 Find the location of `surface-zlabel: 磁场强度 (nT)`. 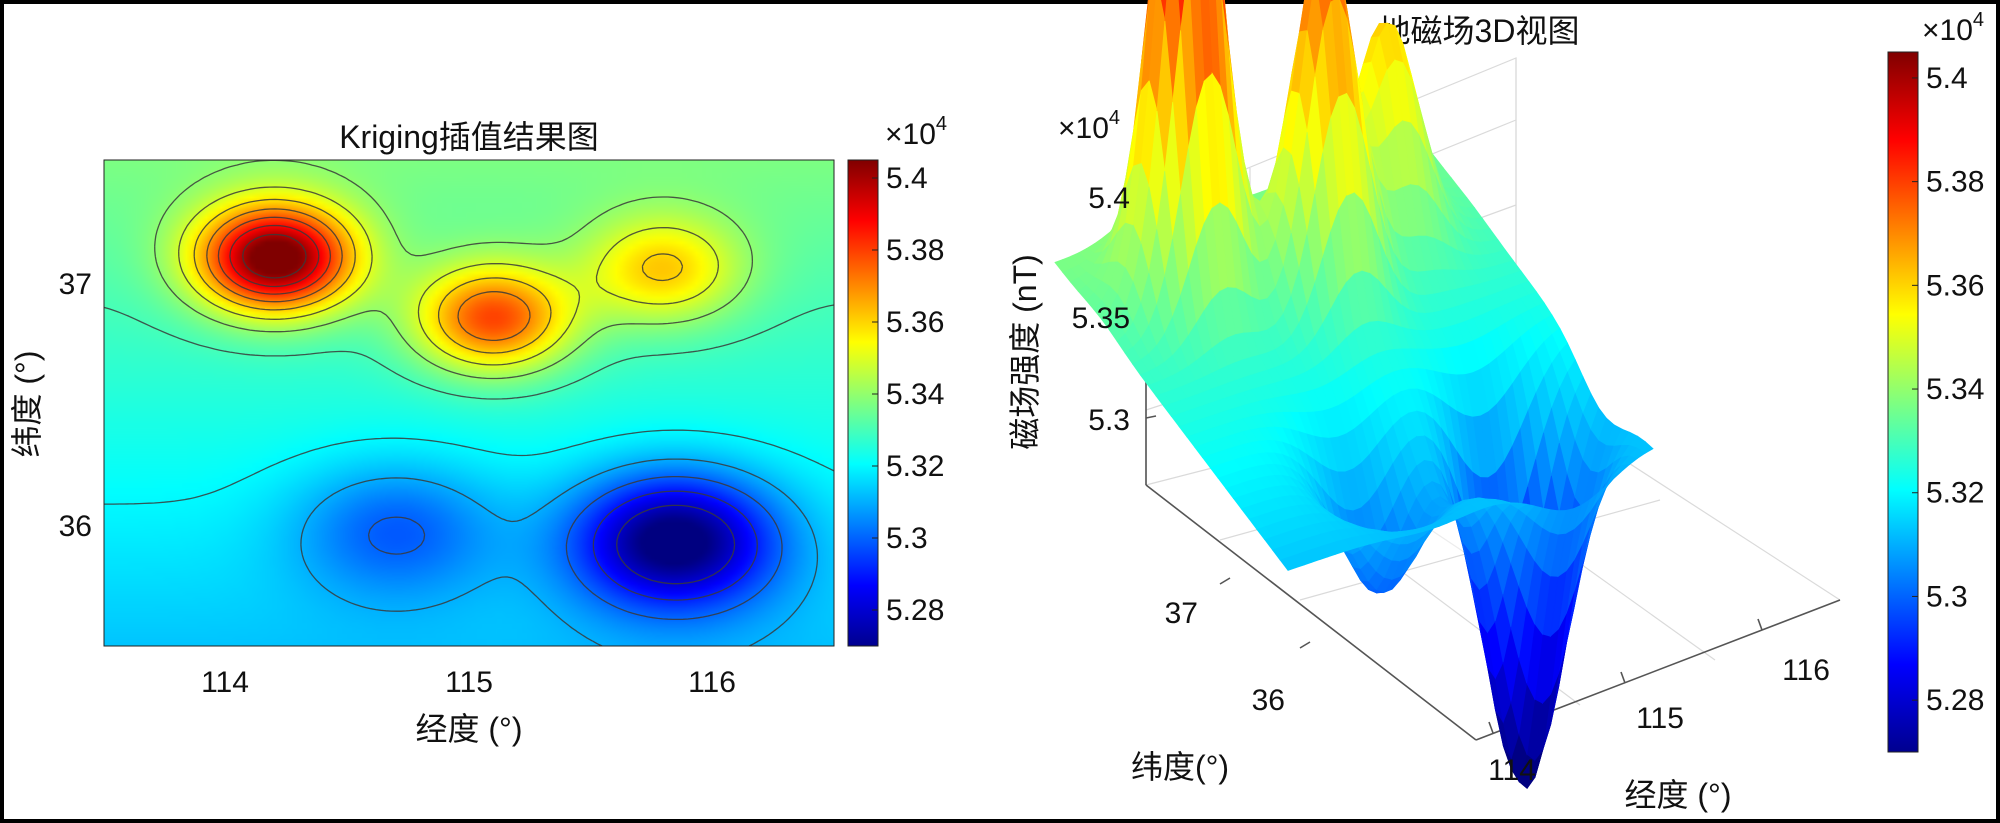

surface-zlabel: 磁场强度 (nT) is located at coordinates (1025, 352).